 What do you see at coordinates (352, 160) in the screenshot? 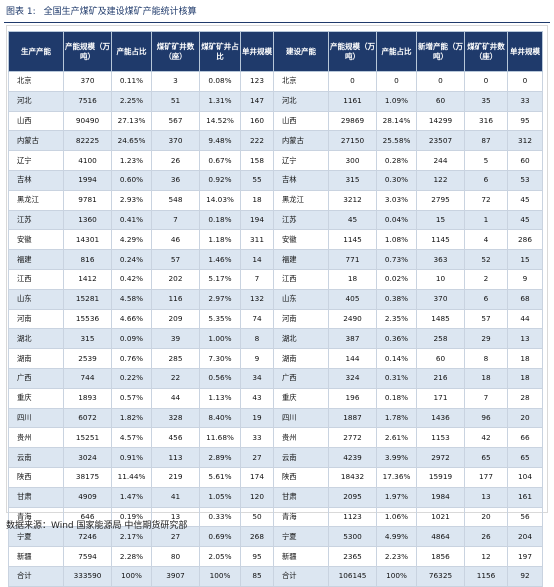
I see `value-cell: 300` at bounding box center [352, 160].